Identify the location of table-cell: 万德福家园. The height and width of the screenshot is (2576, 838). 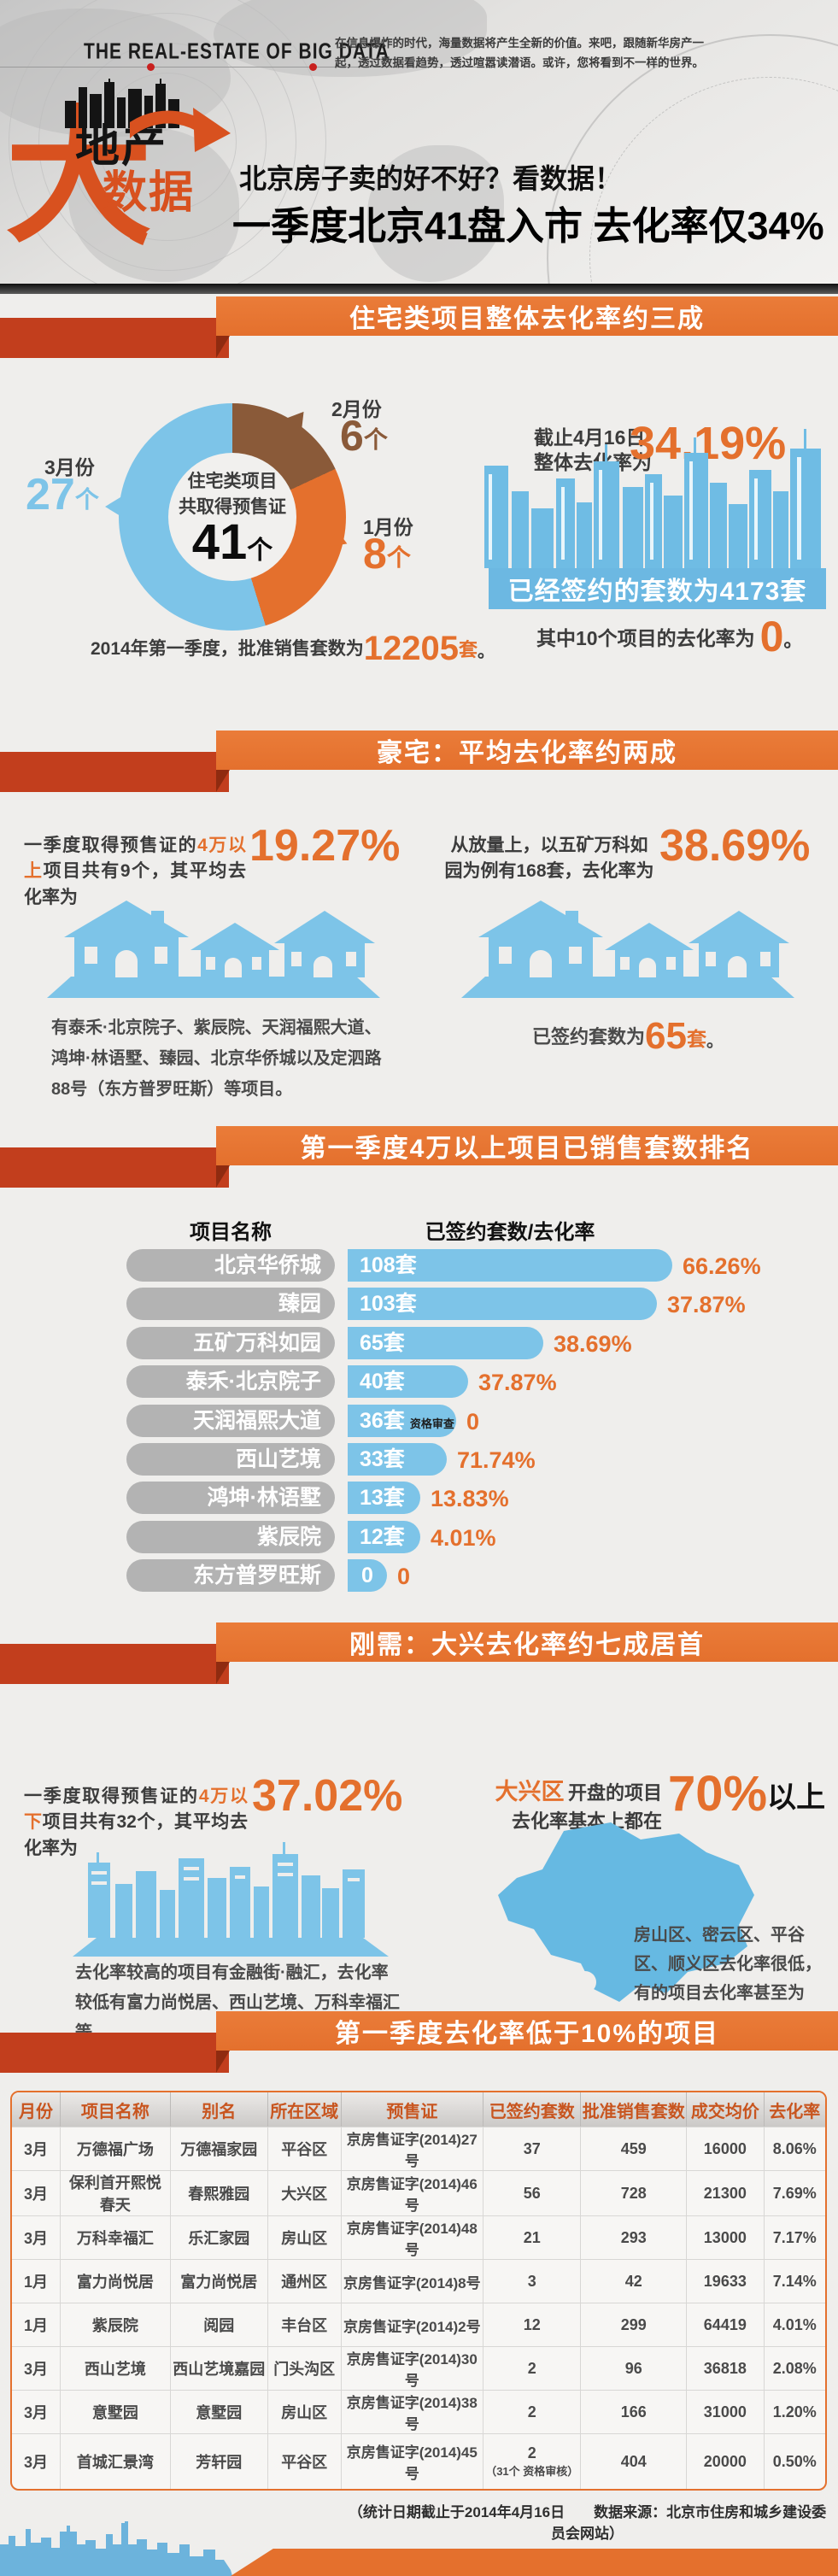
(219, 2148).